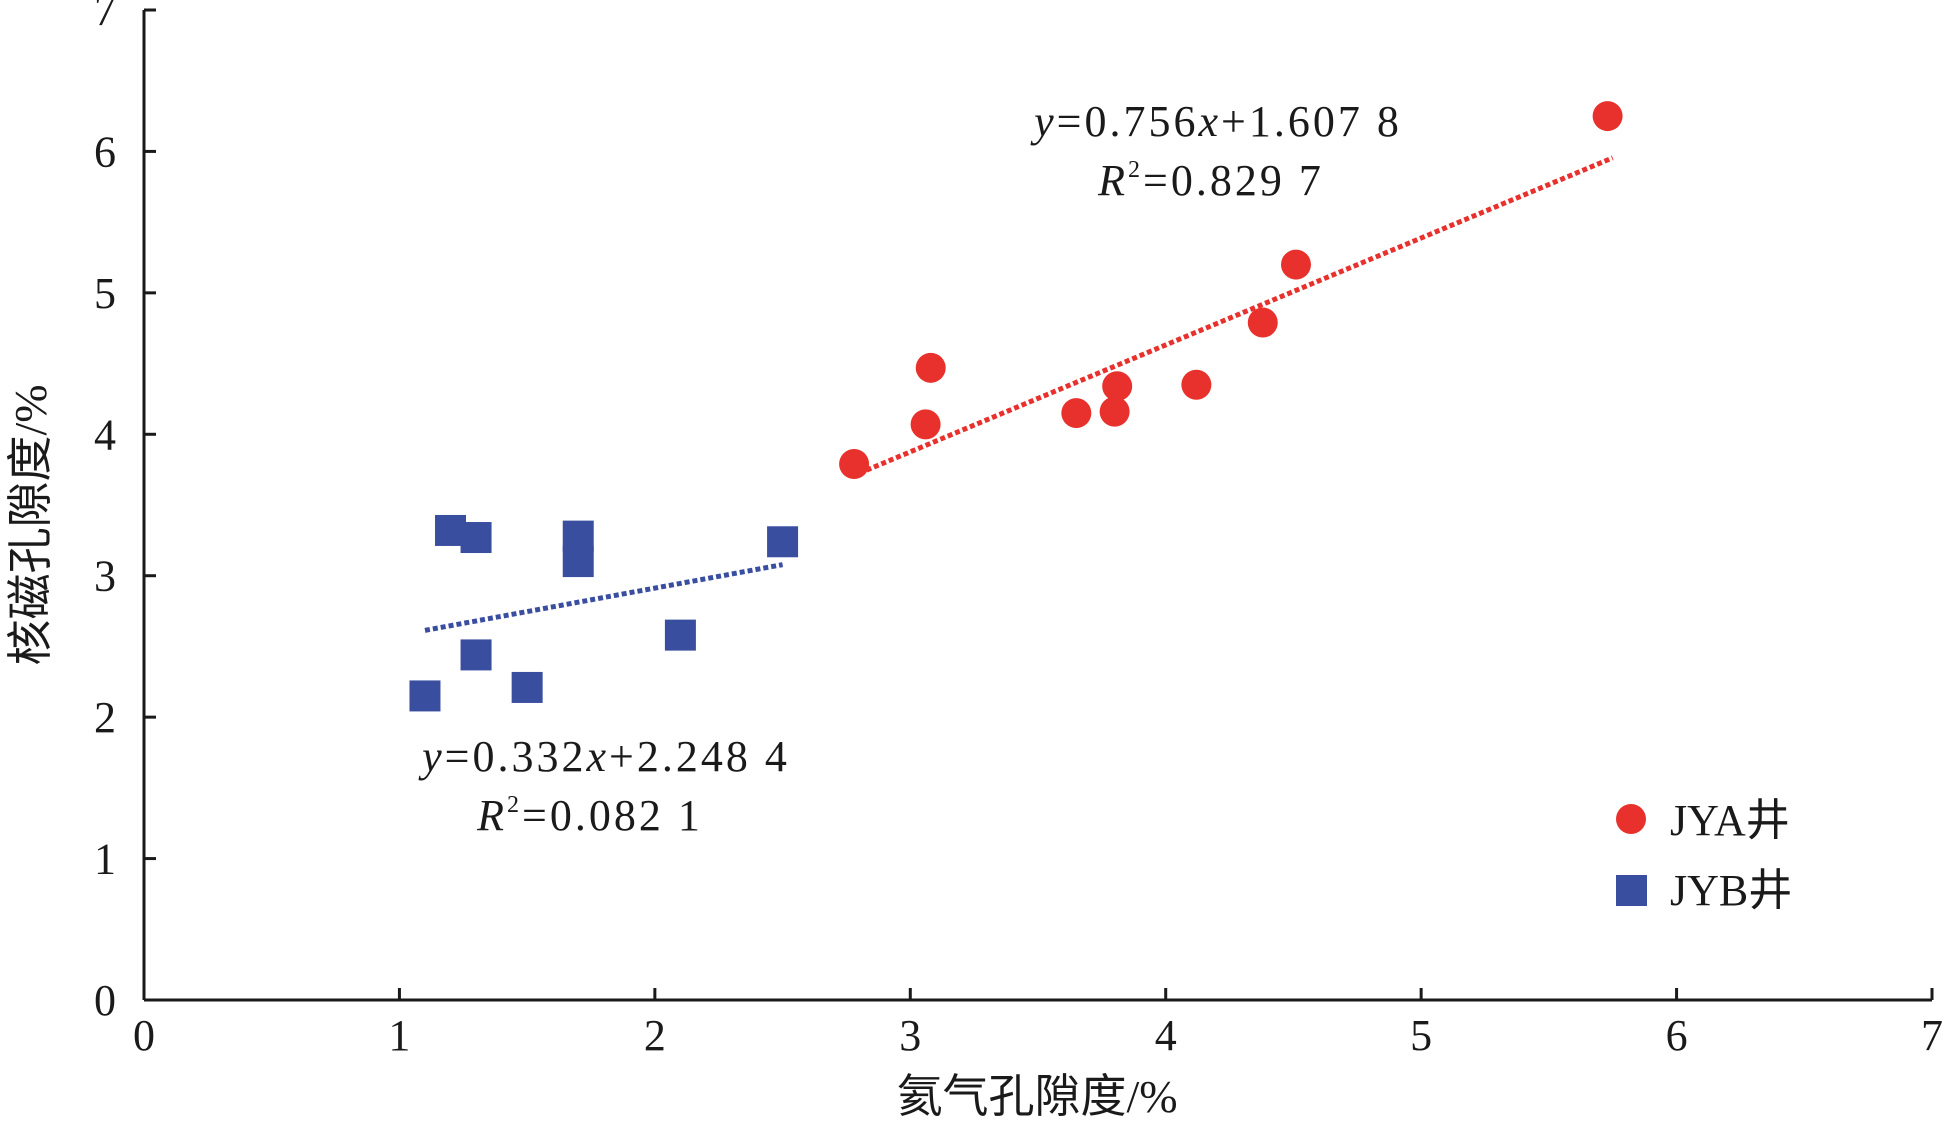  What do you see at coordinates (1112, 180) in the screenshot?
I see `jya-r2-r: R` at bounding box center [1112, 180].